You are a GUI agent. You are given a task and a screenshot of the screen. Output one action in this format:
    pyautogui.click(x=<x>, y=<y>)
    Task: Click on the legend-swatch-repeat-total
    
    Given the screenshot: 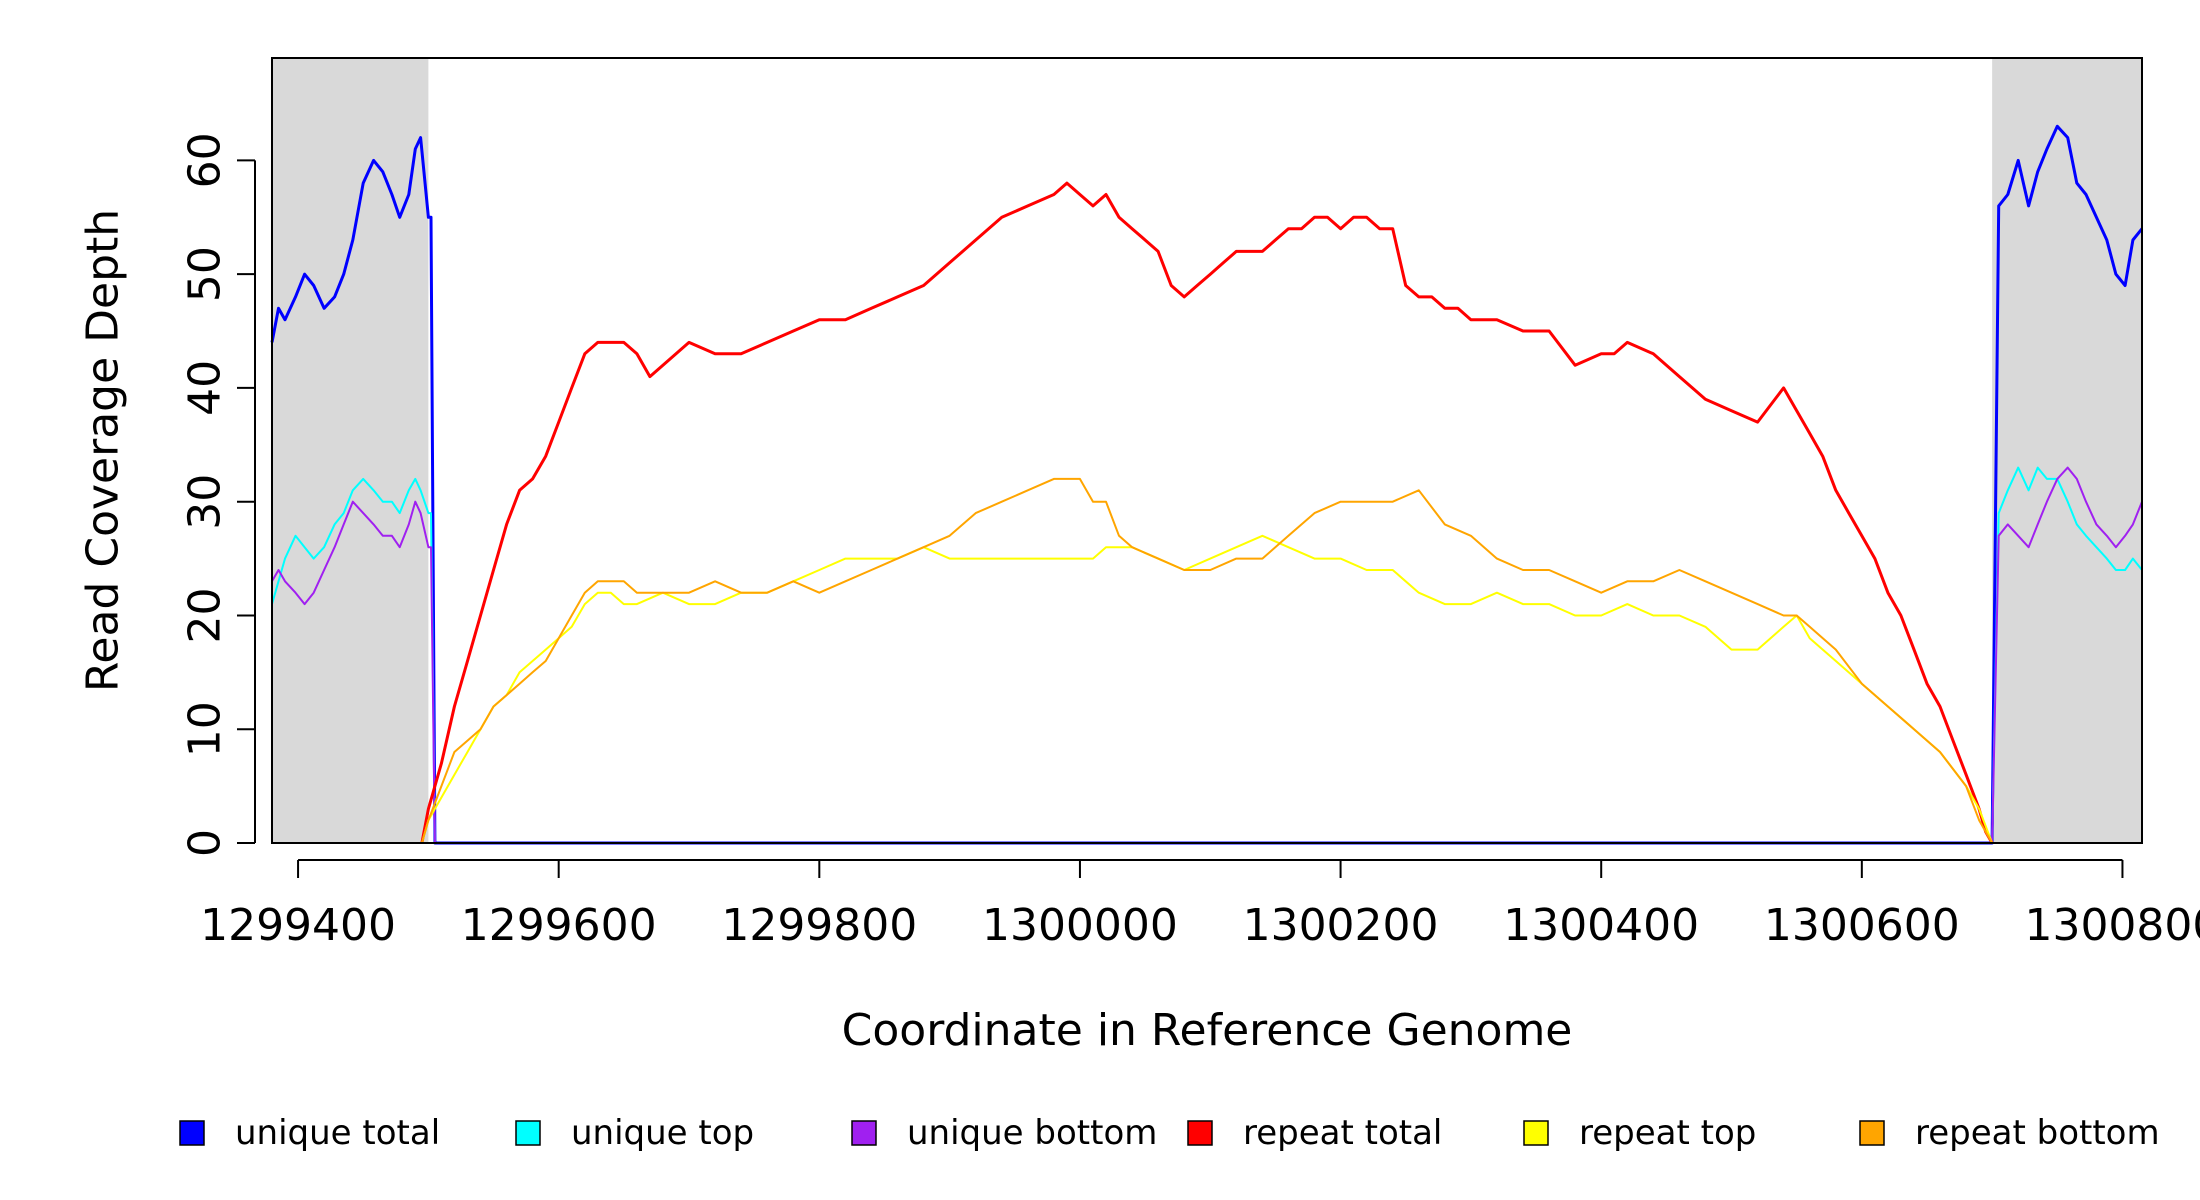 What is the action you would take?
    pyautogui.click(x=1200, y=1133)
    